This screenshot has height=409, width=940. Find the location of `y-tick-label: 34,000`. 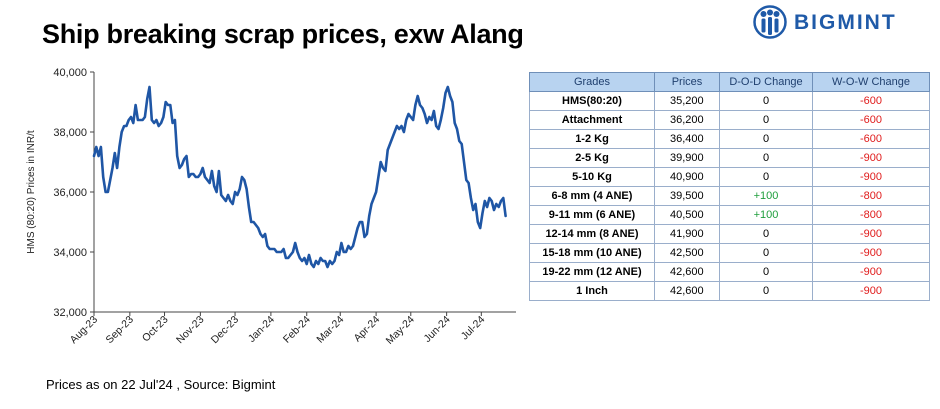

y-tick-label: 34,000 is located at coordinates (70, 253).